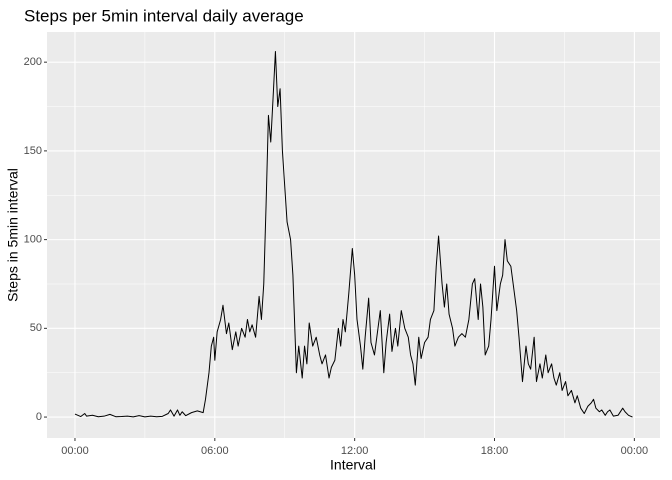 The height and width of the screenshot is (480, 672). What do you see at coordinates (355, 451) in the screenshot?
I see `x-tick-label: 12:00` at bounding box center [355, 451].